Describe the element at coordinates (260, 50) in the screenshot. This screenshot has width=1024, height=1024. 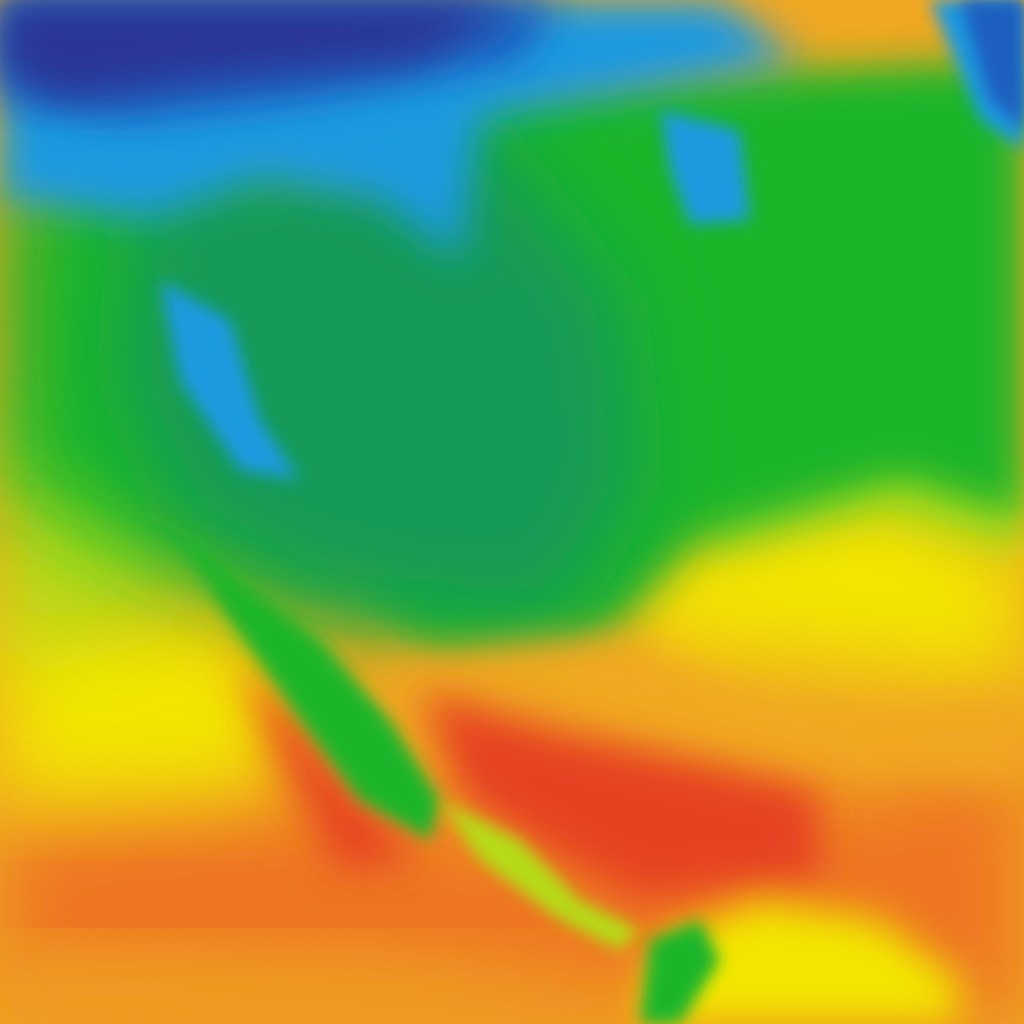
I see `deep-blue-arctic` at that location.